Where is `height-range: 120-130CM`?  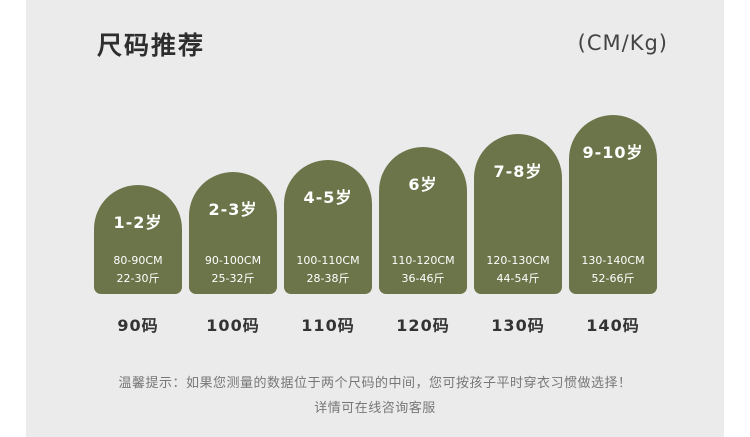
height-range: 120-130CM is located at coordinates (518, 260).